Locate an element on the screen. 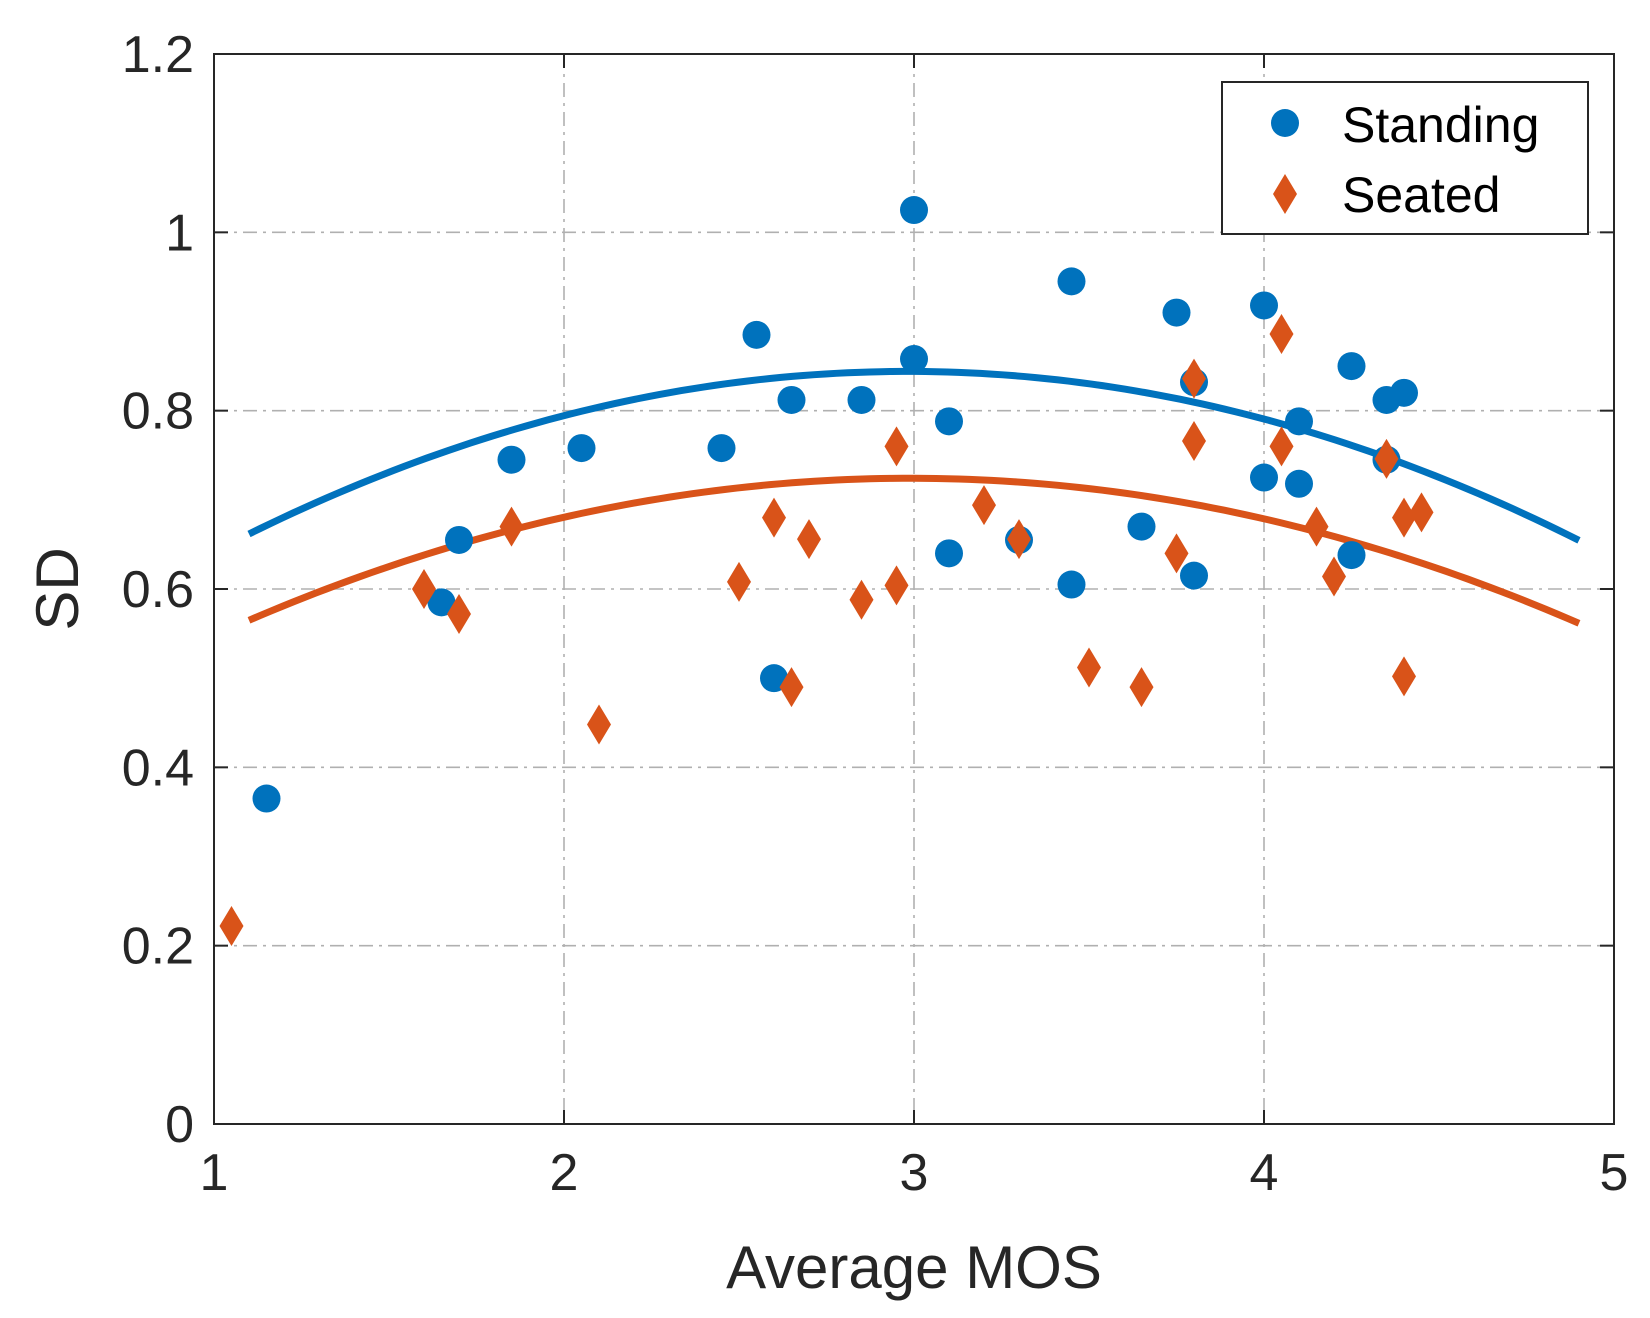 The height and width of the screenshot is (1318, 1650). x-tick-label: 5 is located at coordinates (1614, 1173).